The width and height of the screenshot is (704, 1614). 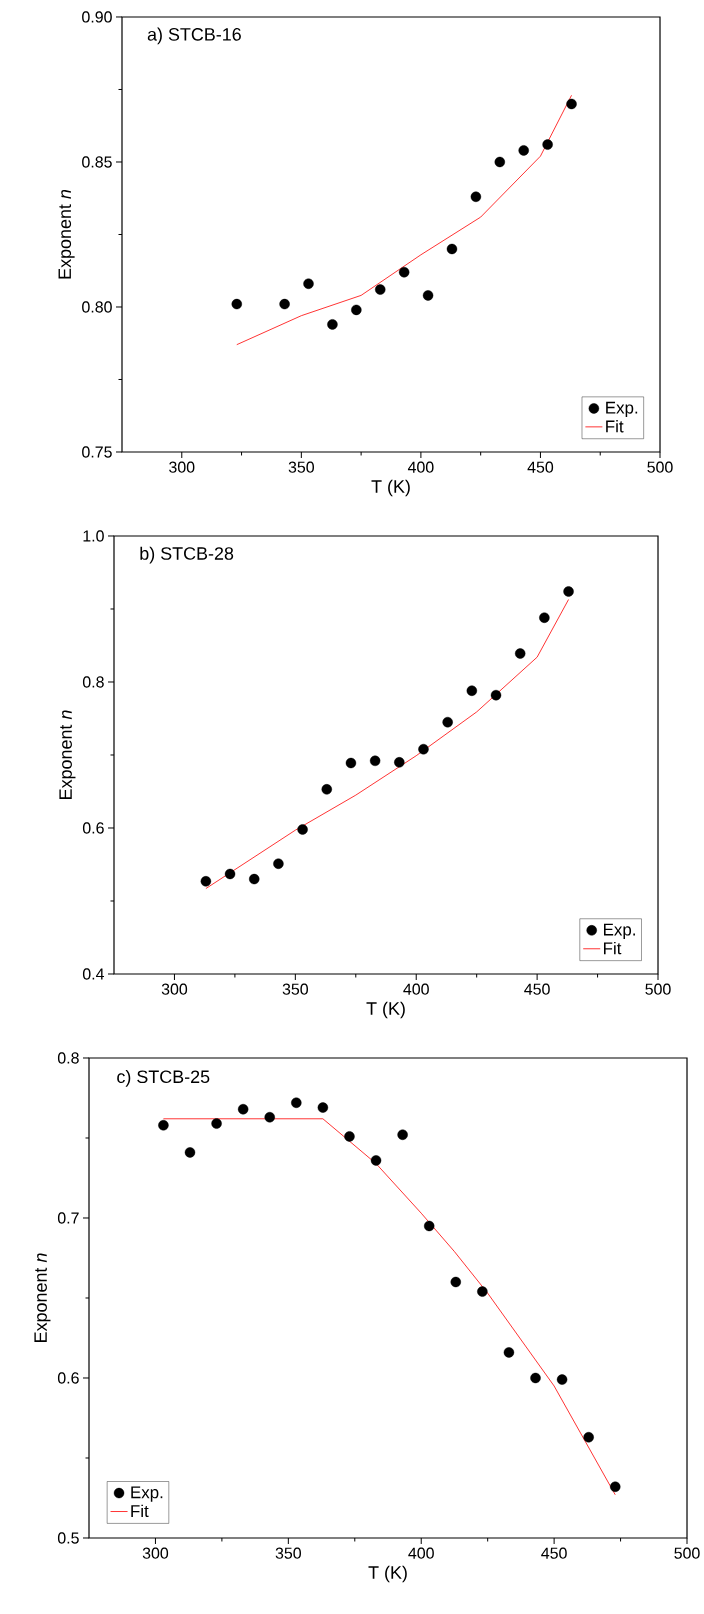 What do you see at coordinates (194, 36) in the screenshot?
I see `text: a) STCB-16` at bounding box center [194, 36].